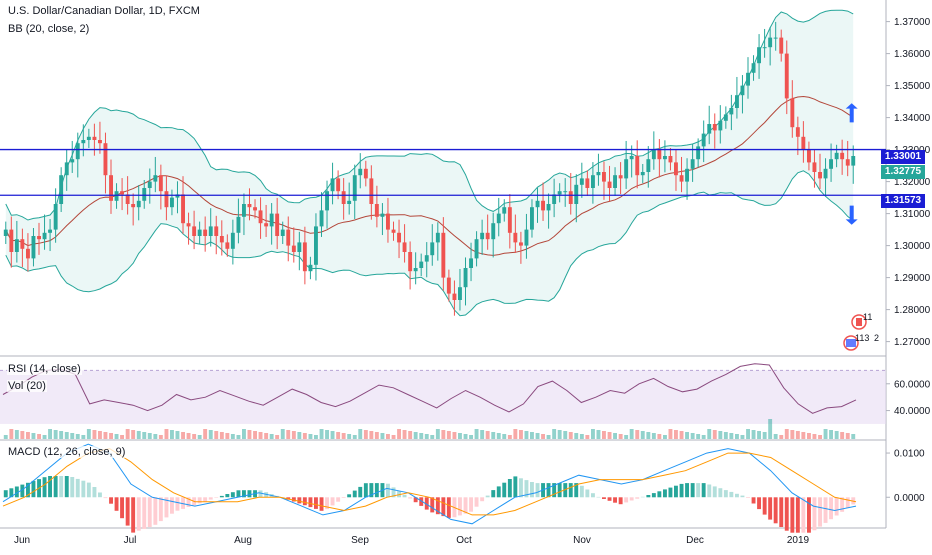 Image resolution: width=932 pixels, height=555 pixels. What do you see at coordinates (909, 498) in the screenshot?
I see `macd-tick-label: 0.0000` at bounding box center [909, 498].